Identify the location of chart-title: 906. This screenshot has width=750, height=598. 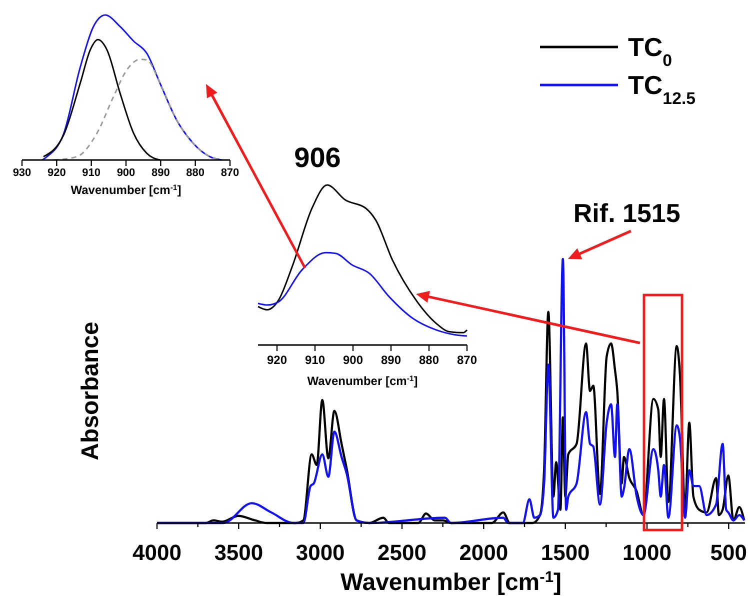
(317, 157).